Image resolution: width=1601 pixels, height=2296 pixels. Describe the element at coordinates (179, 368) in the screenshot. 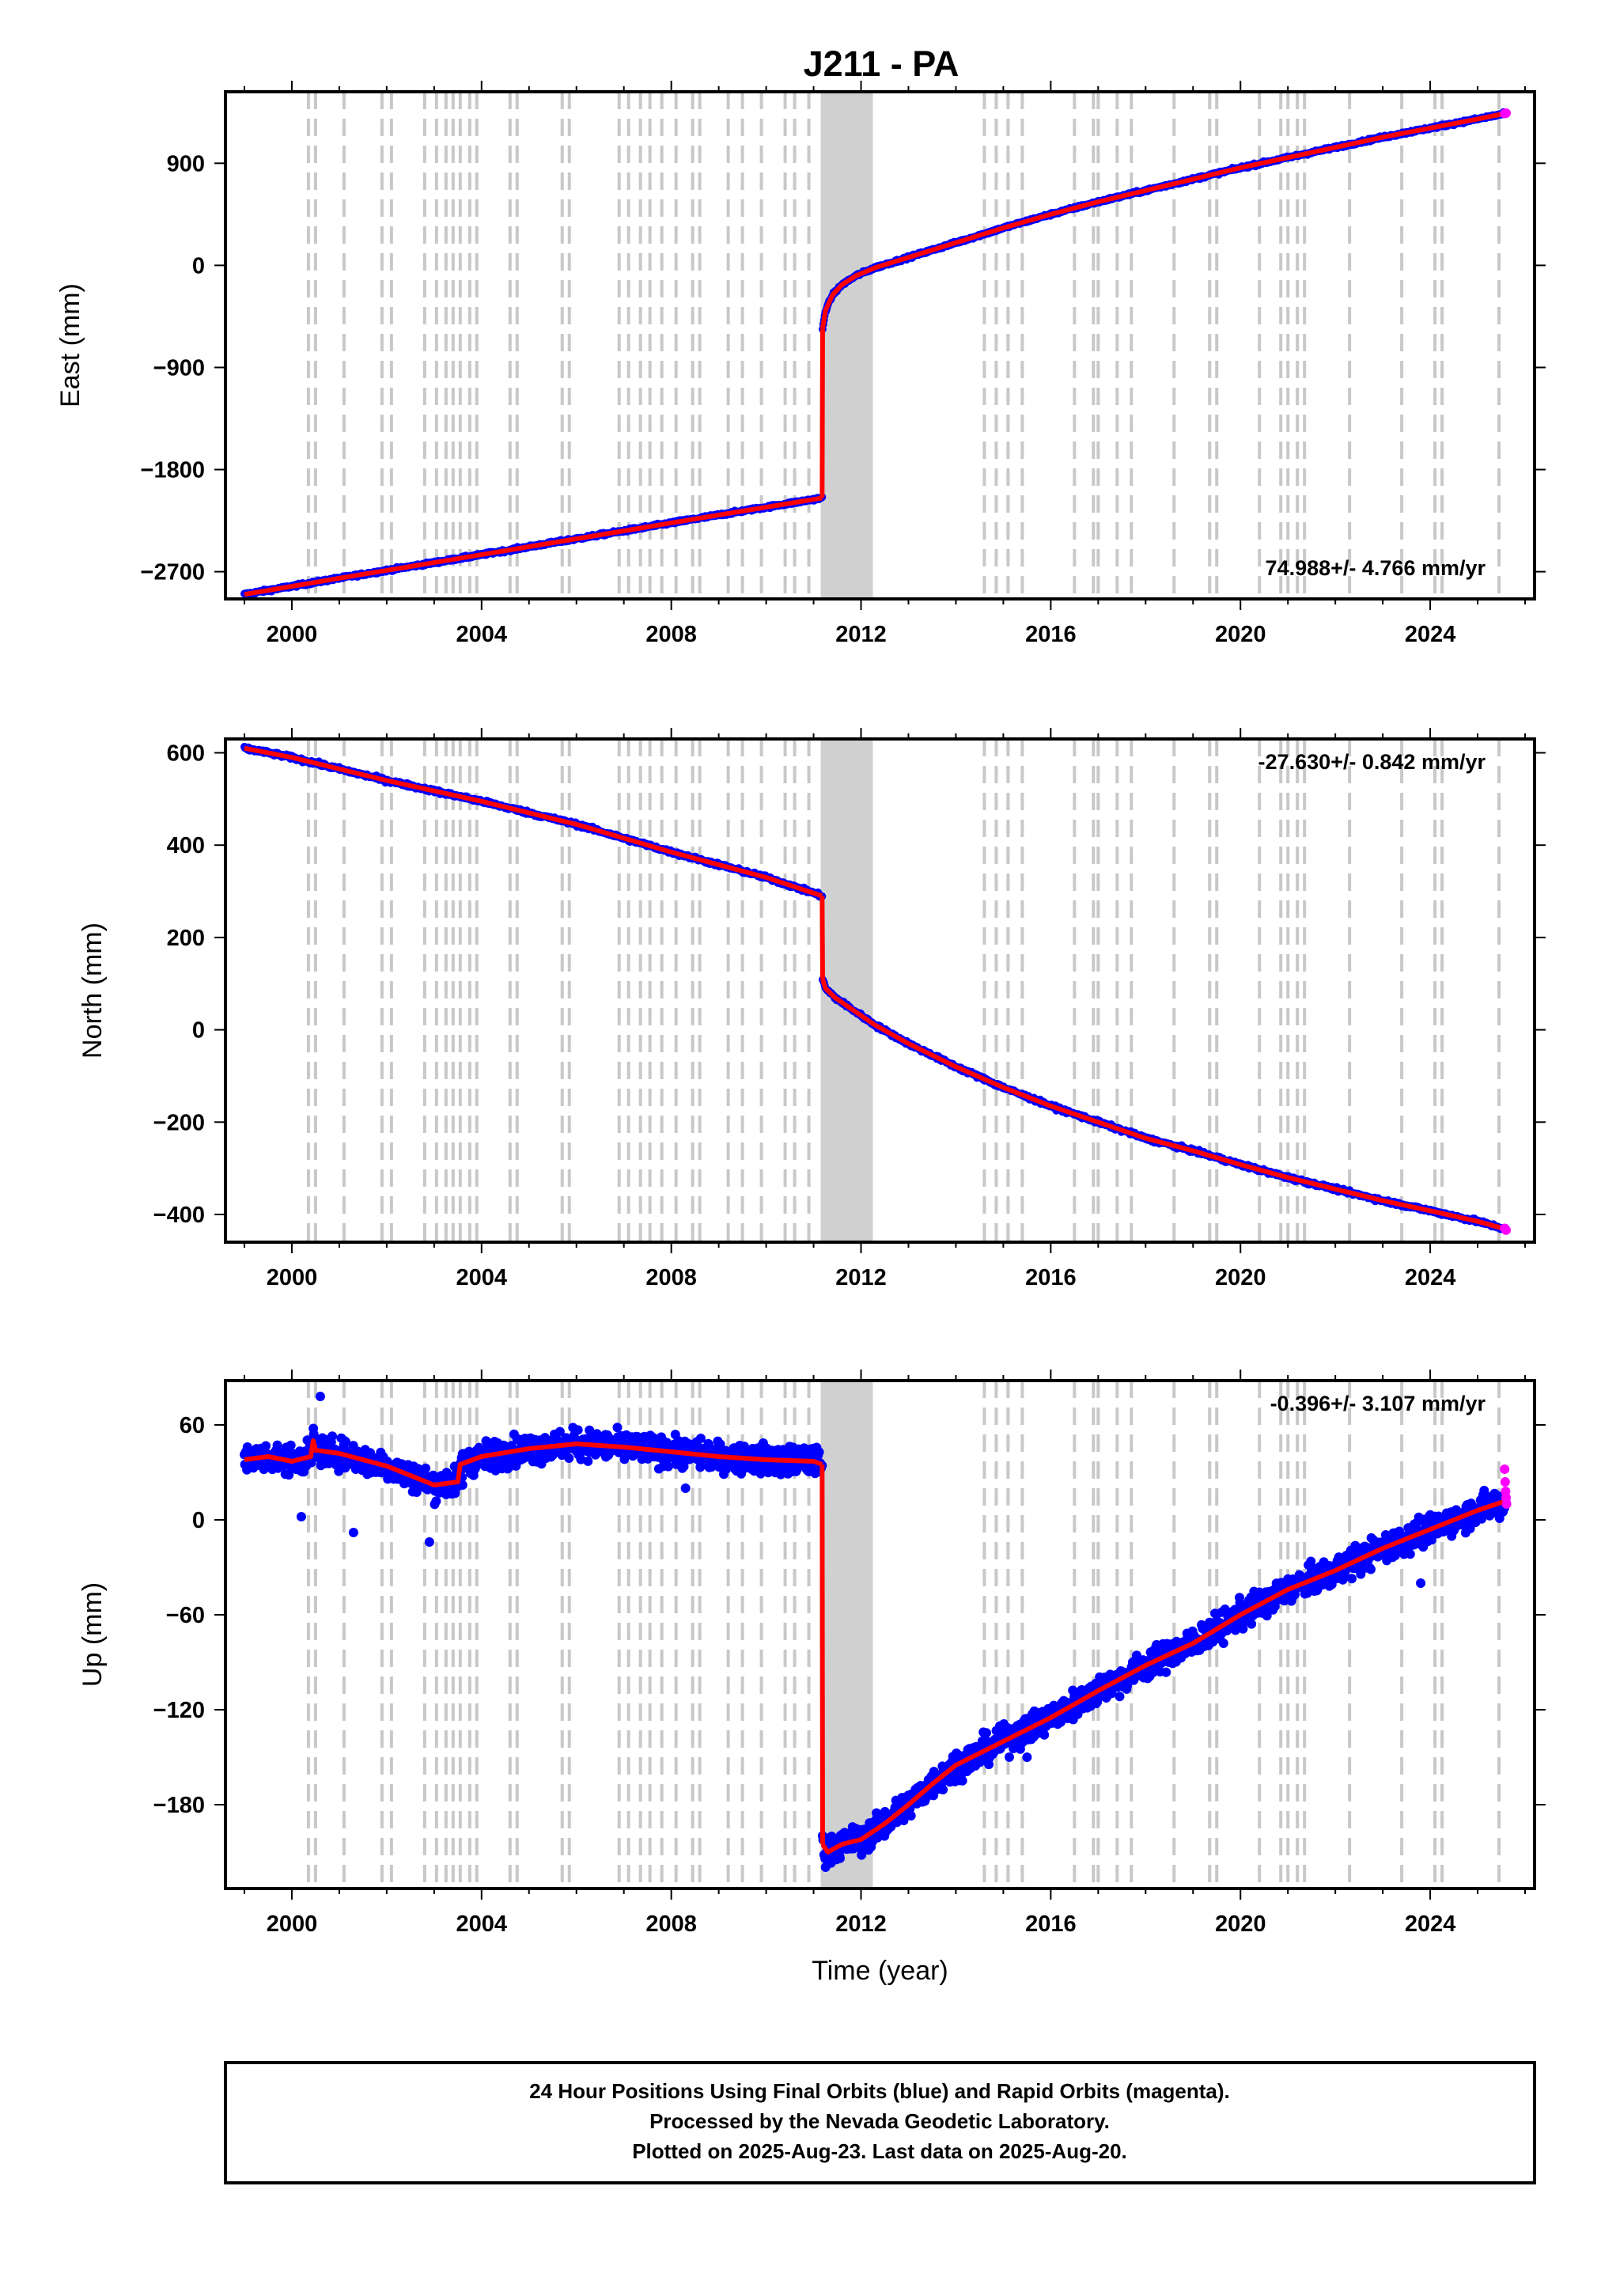

I see `y-tick-label: −900` at that location.